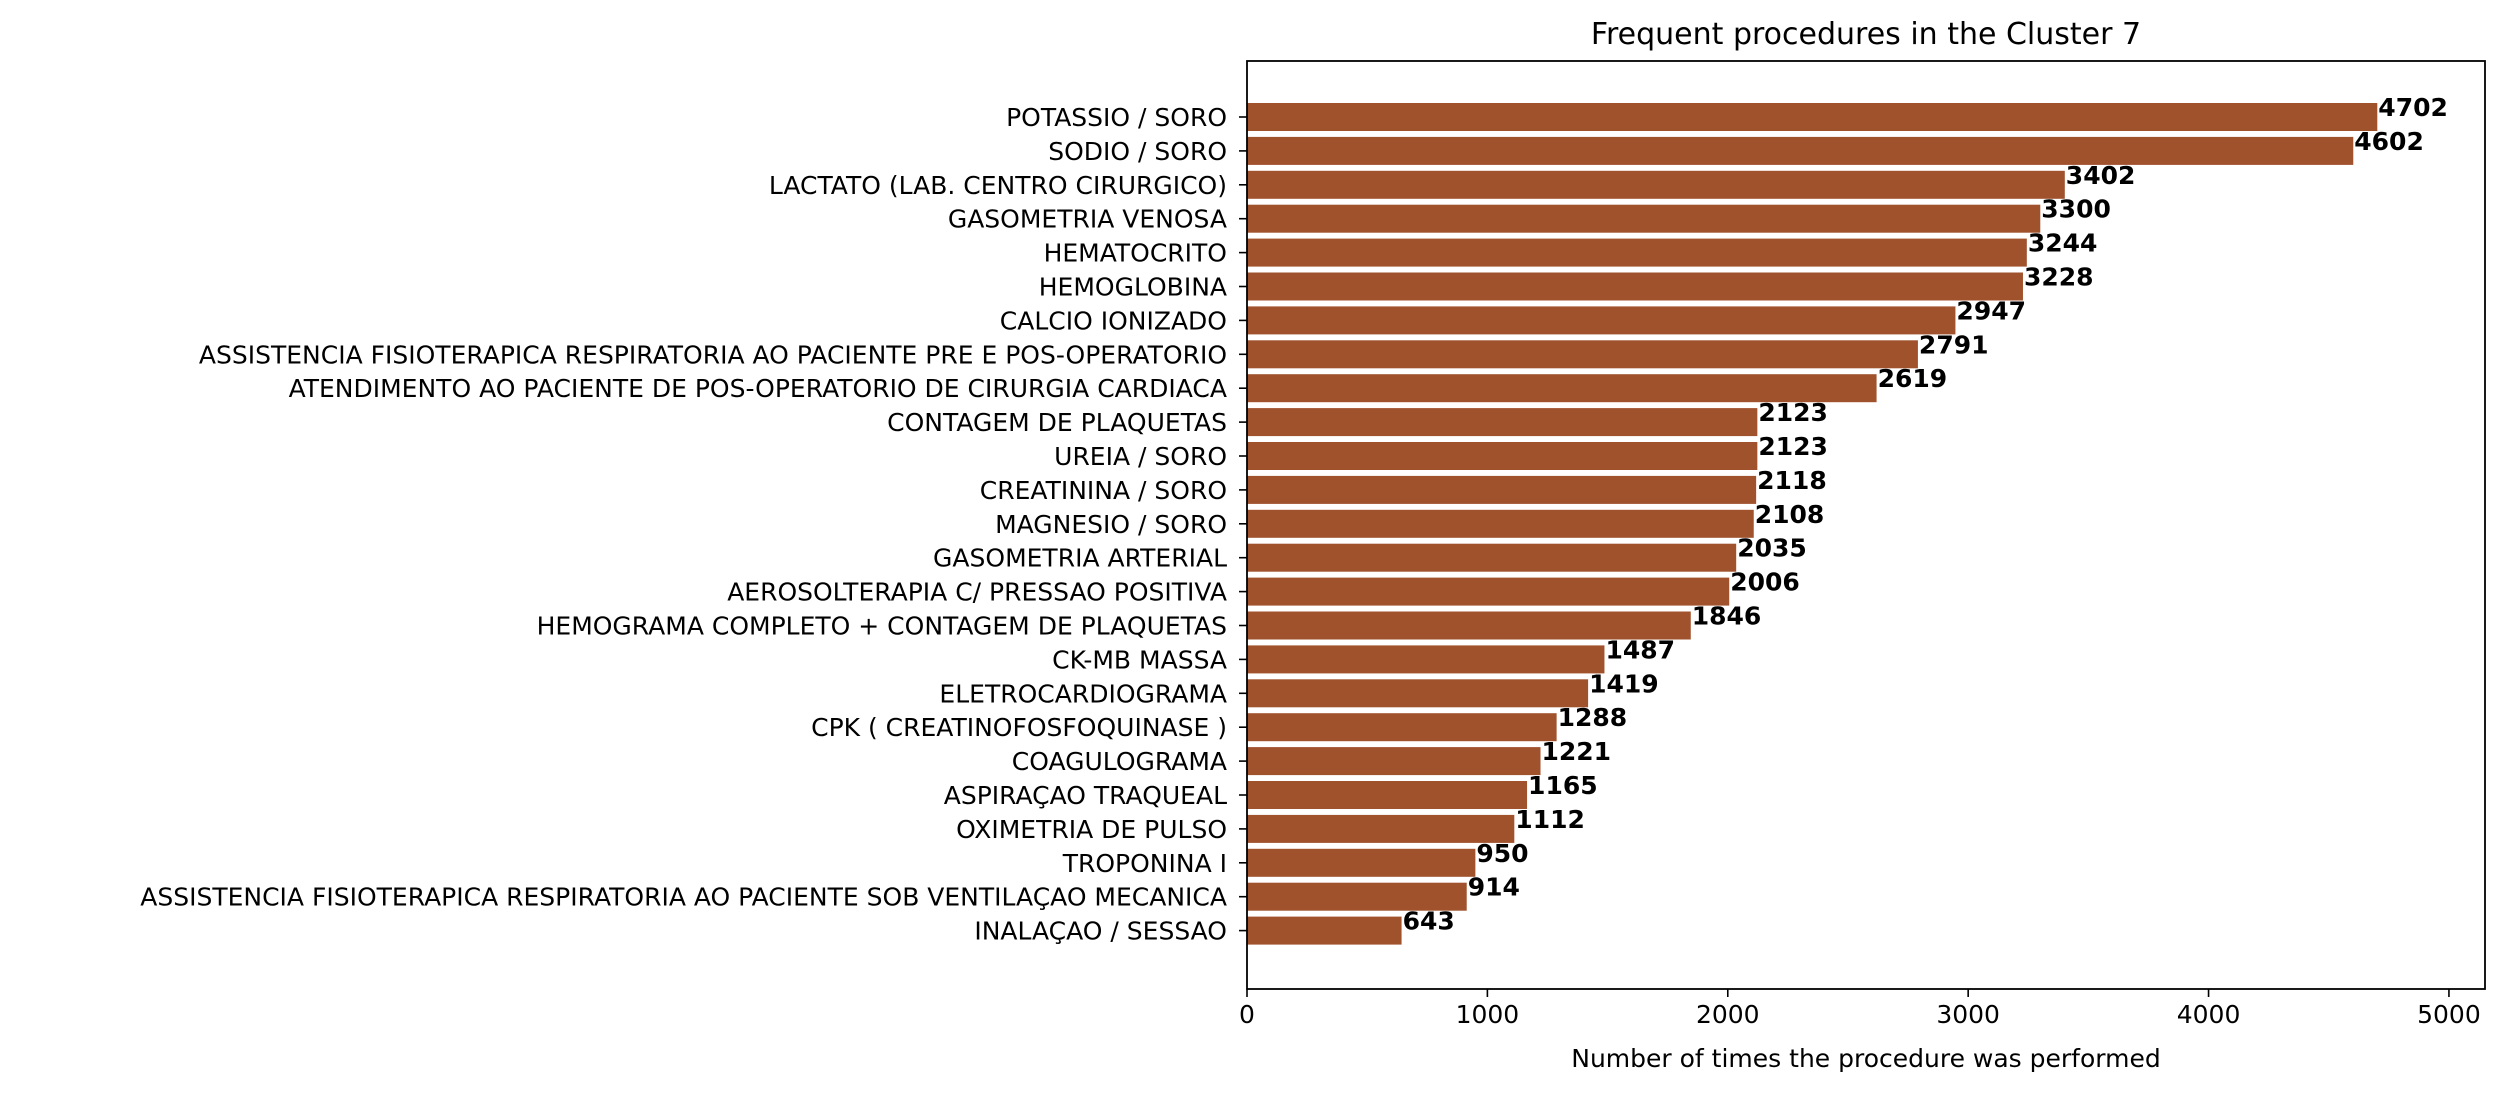  What do you see at coordinates (1019, 727) in the screenshot?
I see `category-label: CPK ( CREATINOFOSFOQUINASE )` at bounding box center [1019, 727].